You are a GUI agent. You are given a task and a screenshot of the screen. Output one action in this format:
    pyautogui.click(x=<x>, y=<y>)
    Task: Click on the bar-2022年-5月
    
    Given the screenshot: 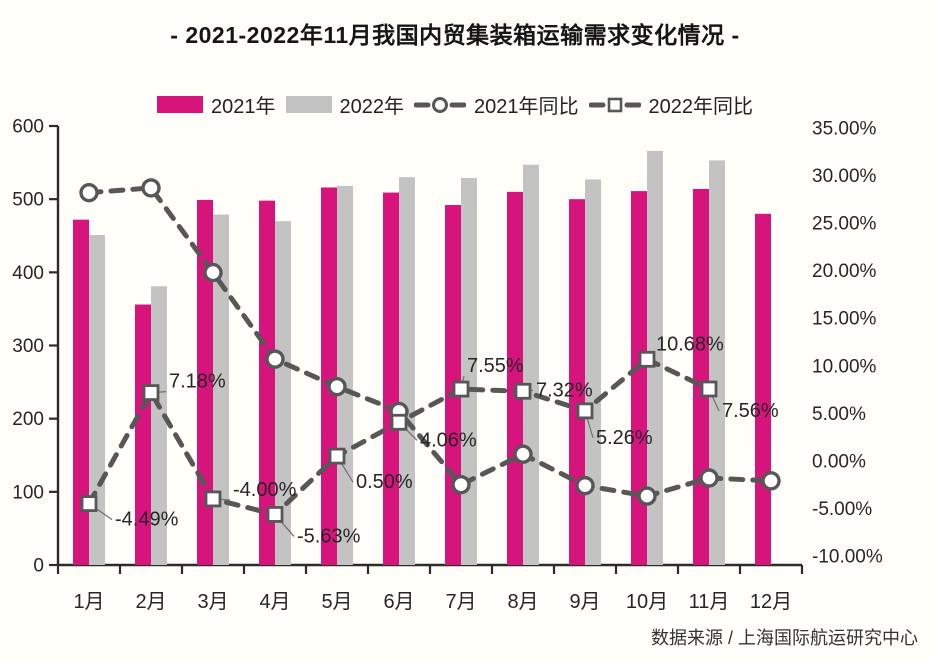 What is the action you would take?
    pyautogui.click(x=345, y=375)
    